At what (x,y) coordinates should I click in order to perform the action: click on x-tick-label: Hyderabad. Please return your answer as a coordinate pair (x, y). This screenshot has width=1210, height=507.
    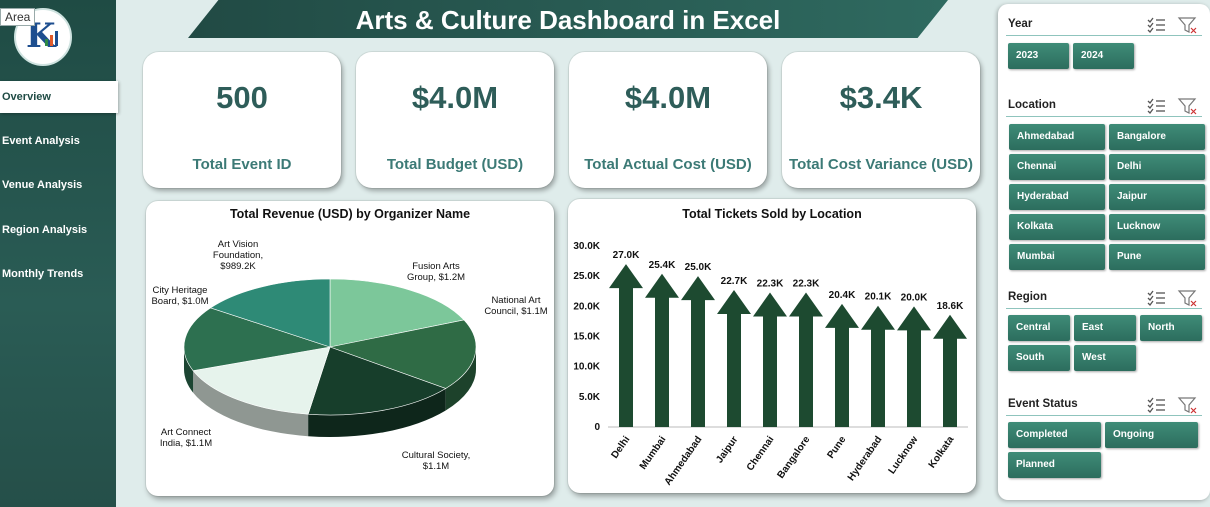
    Looking at the image, I should click on (865, 458).